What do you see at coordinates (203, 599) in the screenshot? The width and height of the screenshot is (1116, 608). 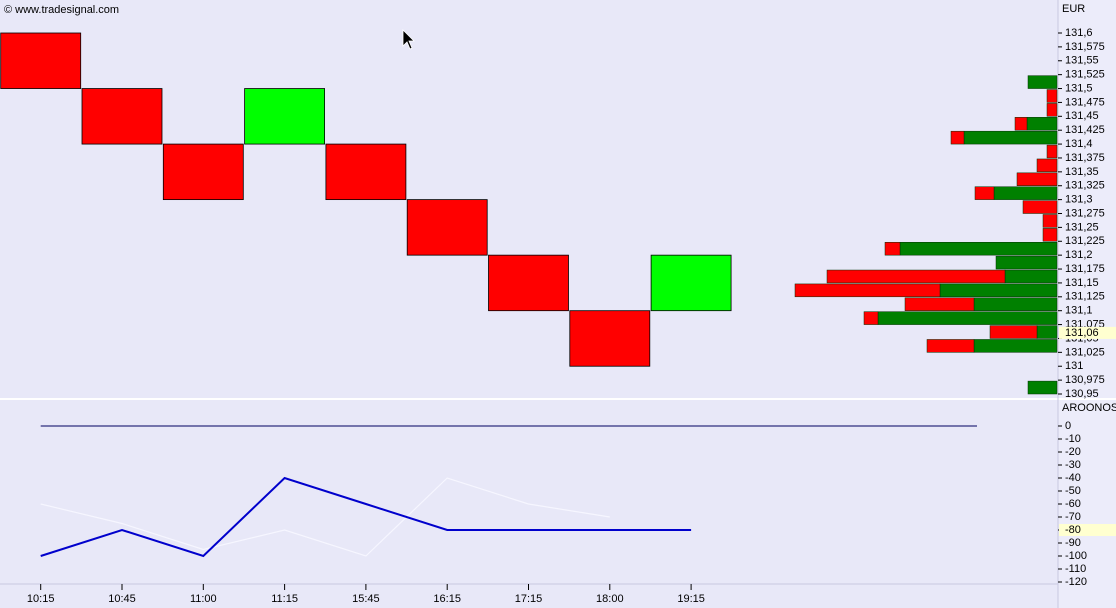 I see `x-tick-label: 11:00` at bounding box center [203, 599].